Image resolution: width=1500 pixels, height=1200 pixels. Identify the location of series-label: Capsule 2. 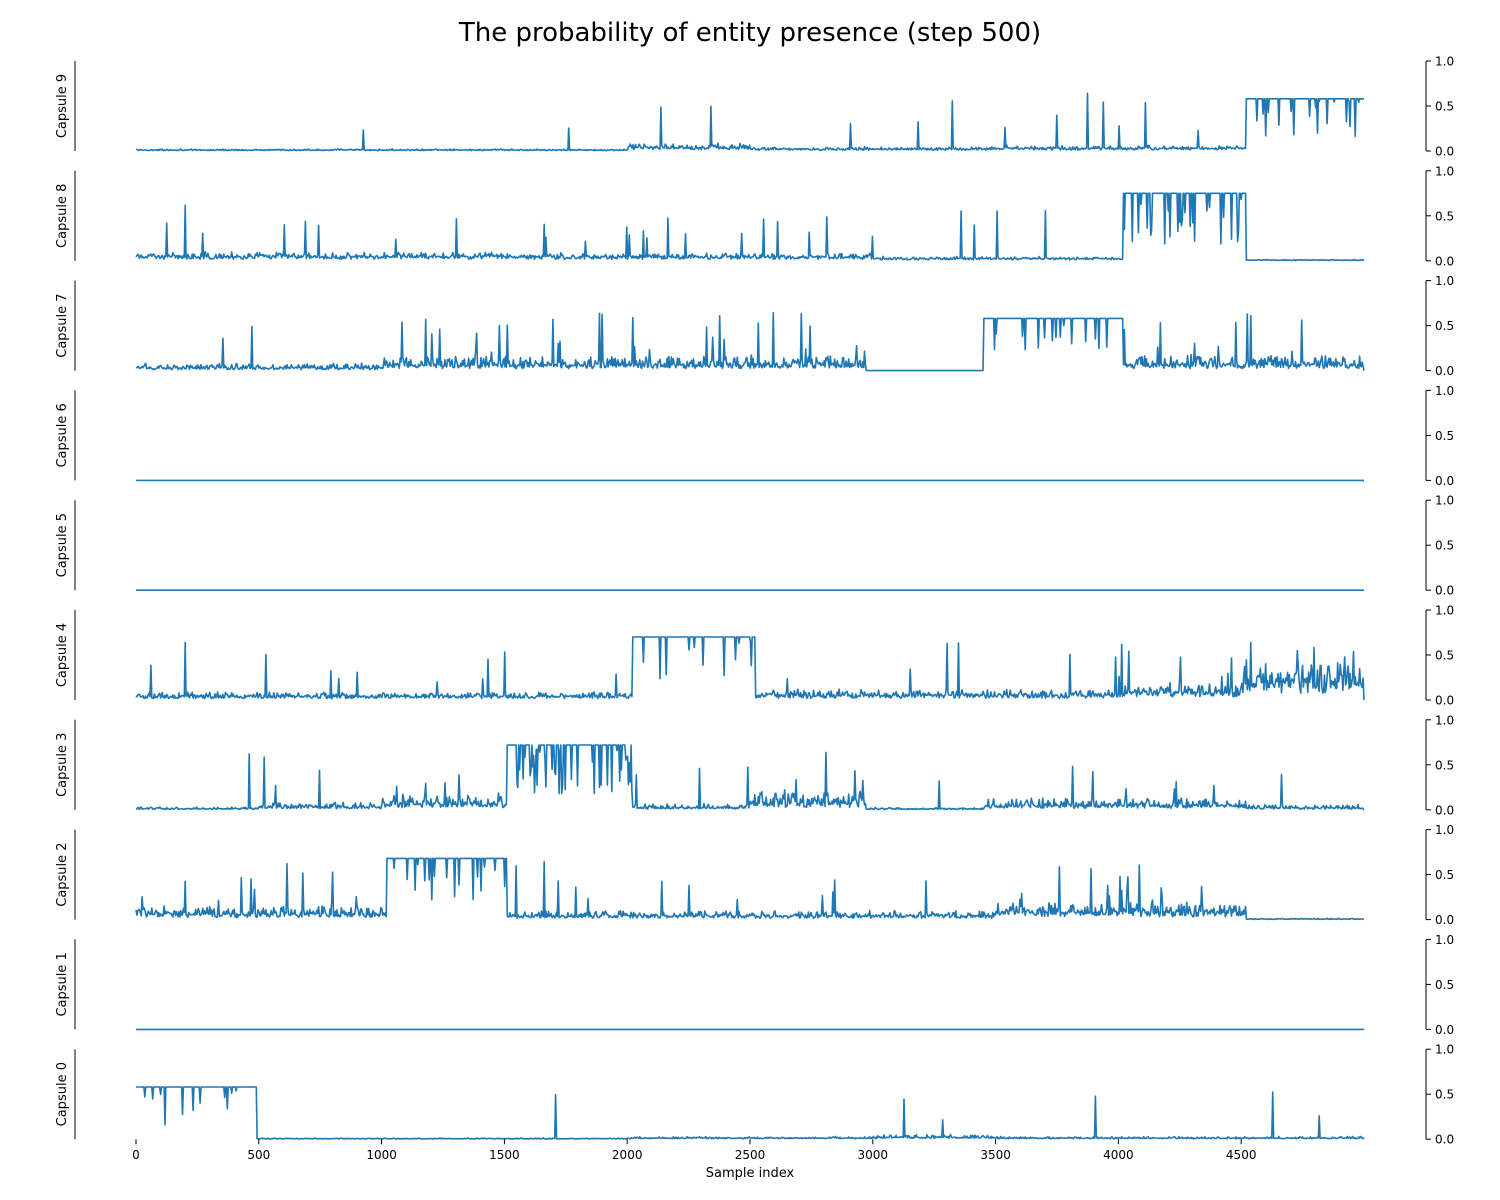
(62, 874).